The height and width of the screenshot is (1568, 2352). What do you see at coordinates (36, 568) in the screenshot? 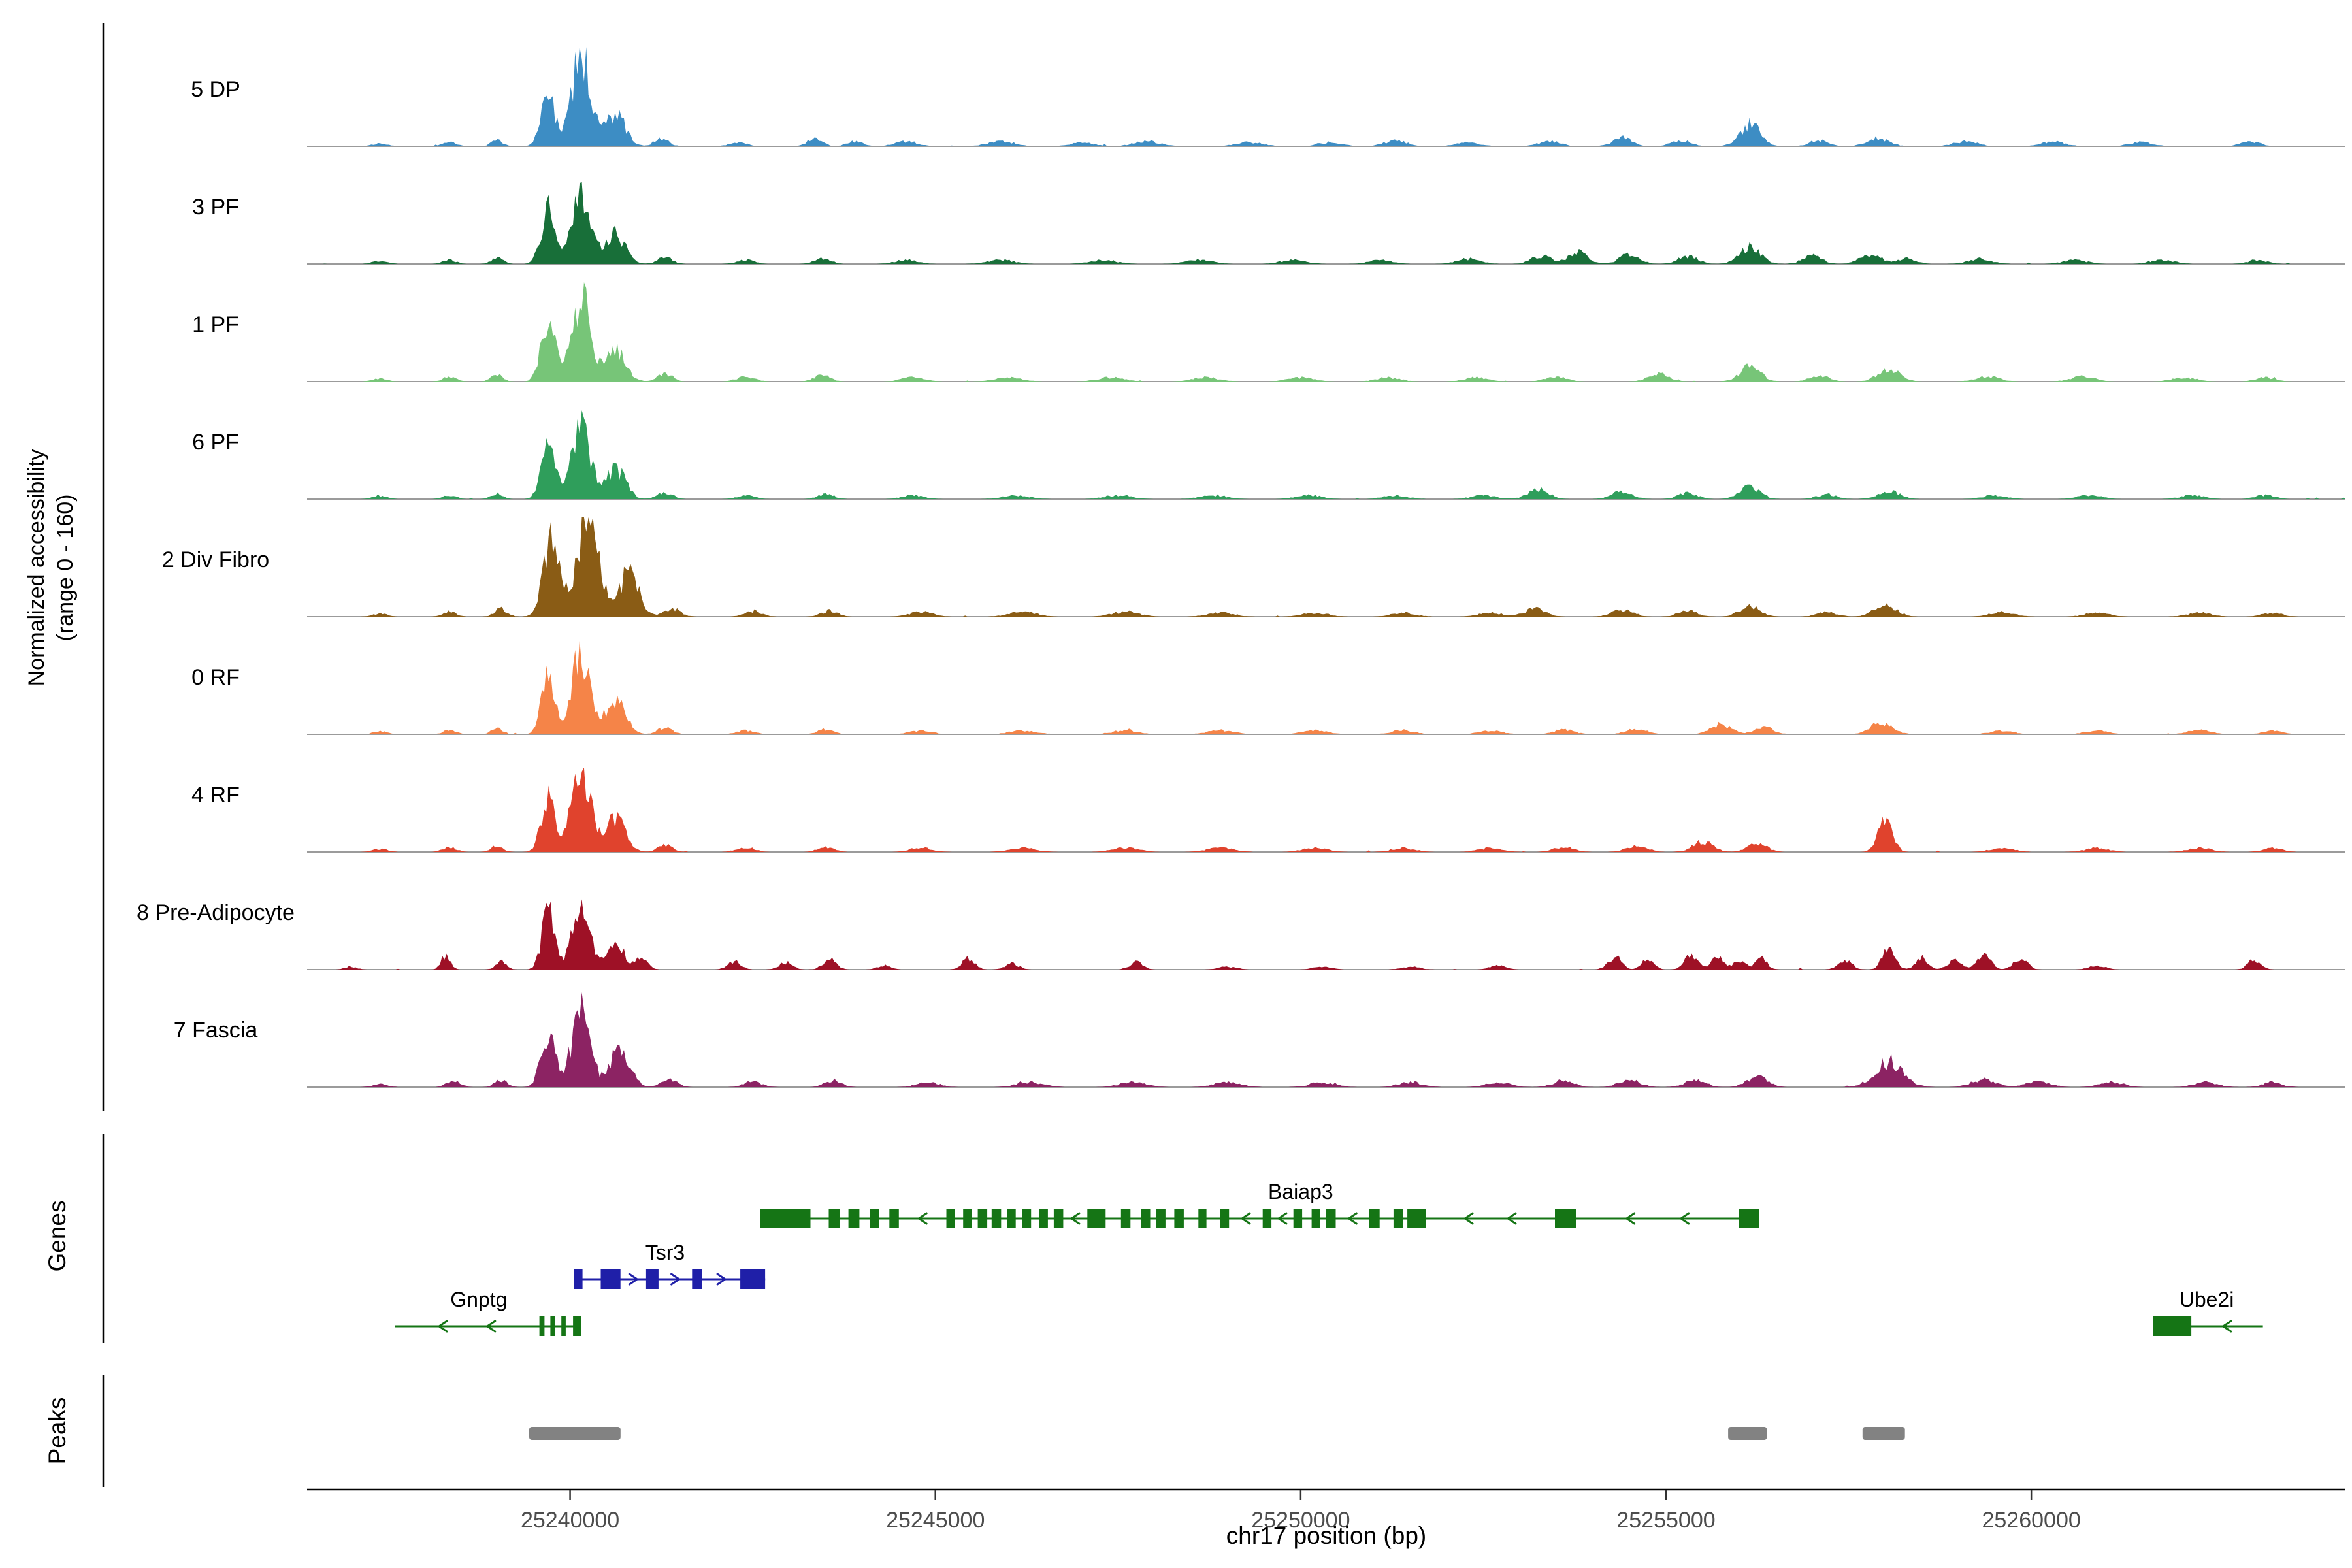
I see `y-axis-label-line1: Normalized accessibility` at bounding box center [36, 568].